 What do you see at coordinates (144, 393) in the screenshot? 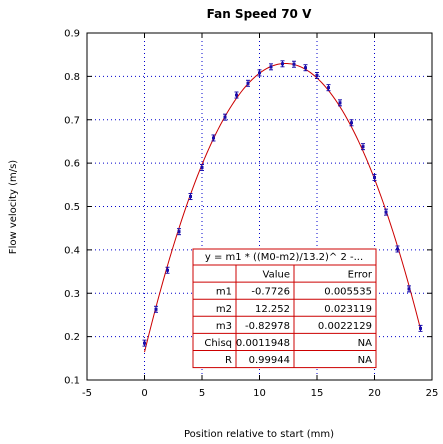
I see `x-tick-label: 0` at bounding box center [144, 393].